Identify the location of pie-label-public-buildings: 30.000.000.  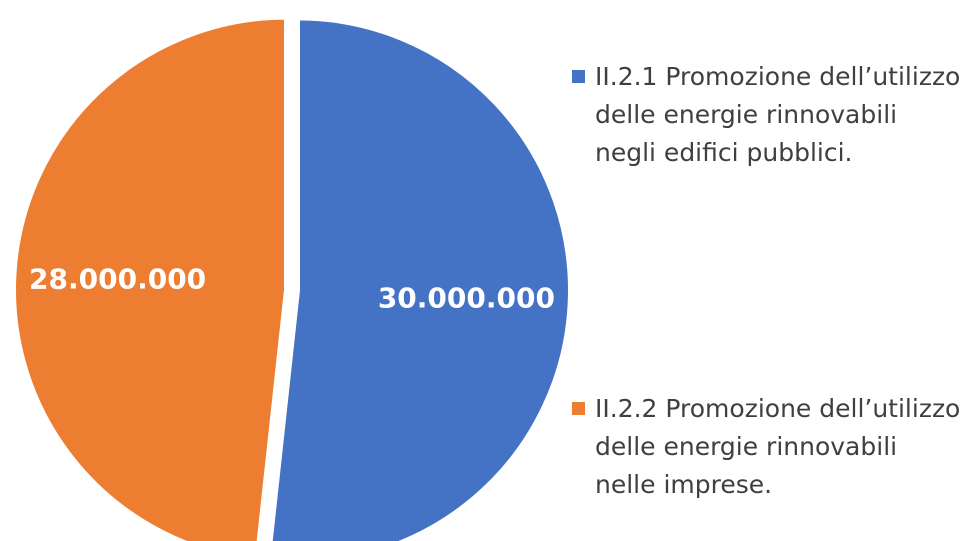
(466, 297).